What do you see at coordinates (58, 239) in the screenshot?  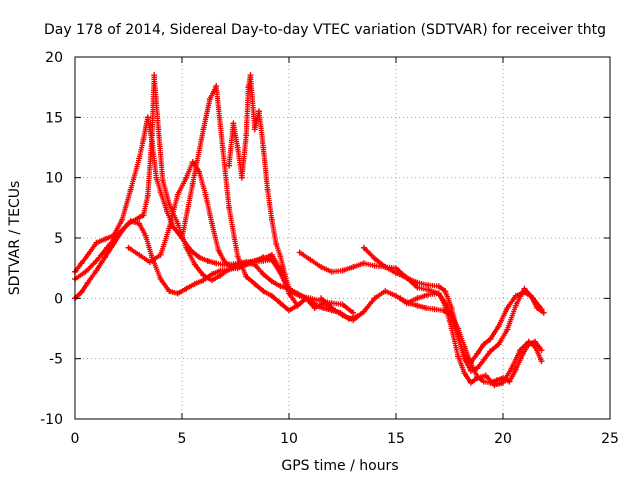 I see `y-tick-label: 5` at bounding box center [58, 239].